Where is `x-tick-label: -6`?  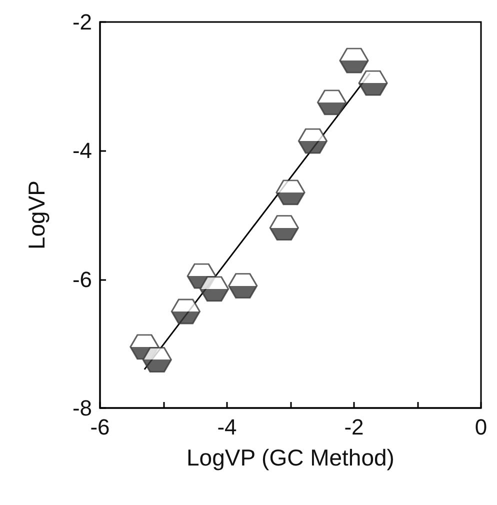 x-tick-label: -6 is located at coordinates (100, 427).